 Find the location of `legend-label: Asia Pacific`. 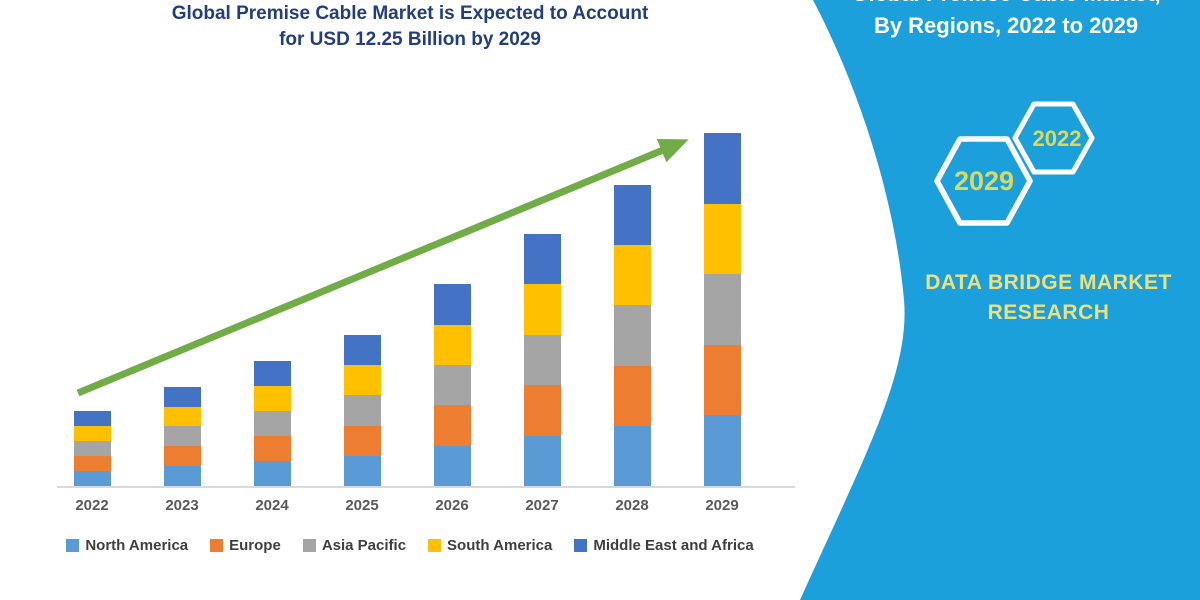

legend-label: Asia Pacific is located at coordinates (364, 545).